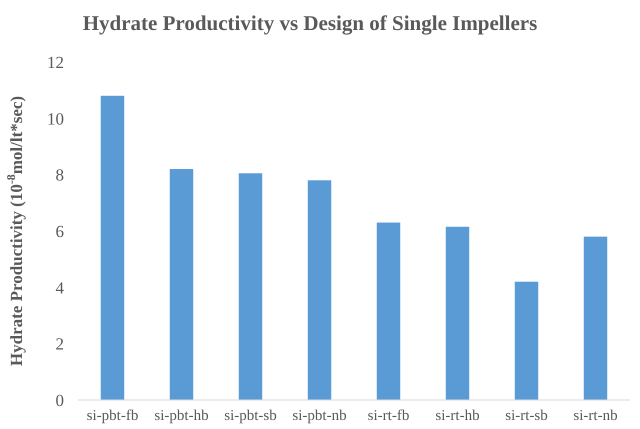 The height and width of the screenshot is (429, 640). I want to click on y-tick-label: 6, so click(60, 231).